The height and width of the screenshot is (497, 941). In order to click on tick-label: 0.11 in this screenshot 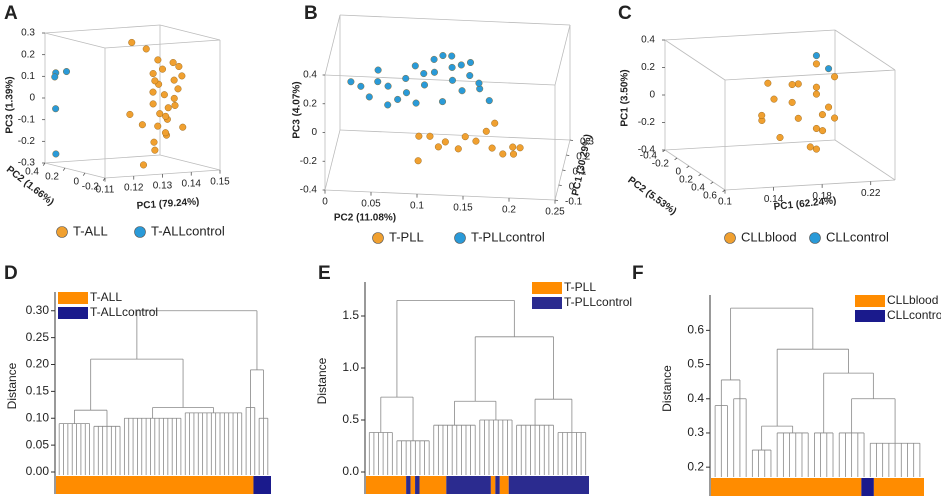, I will do `click(105, 190)`.